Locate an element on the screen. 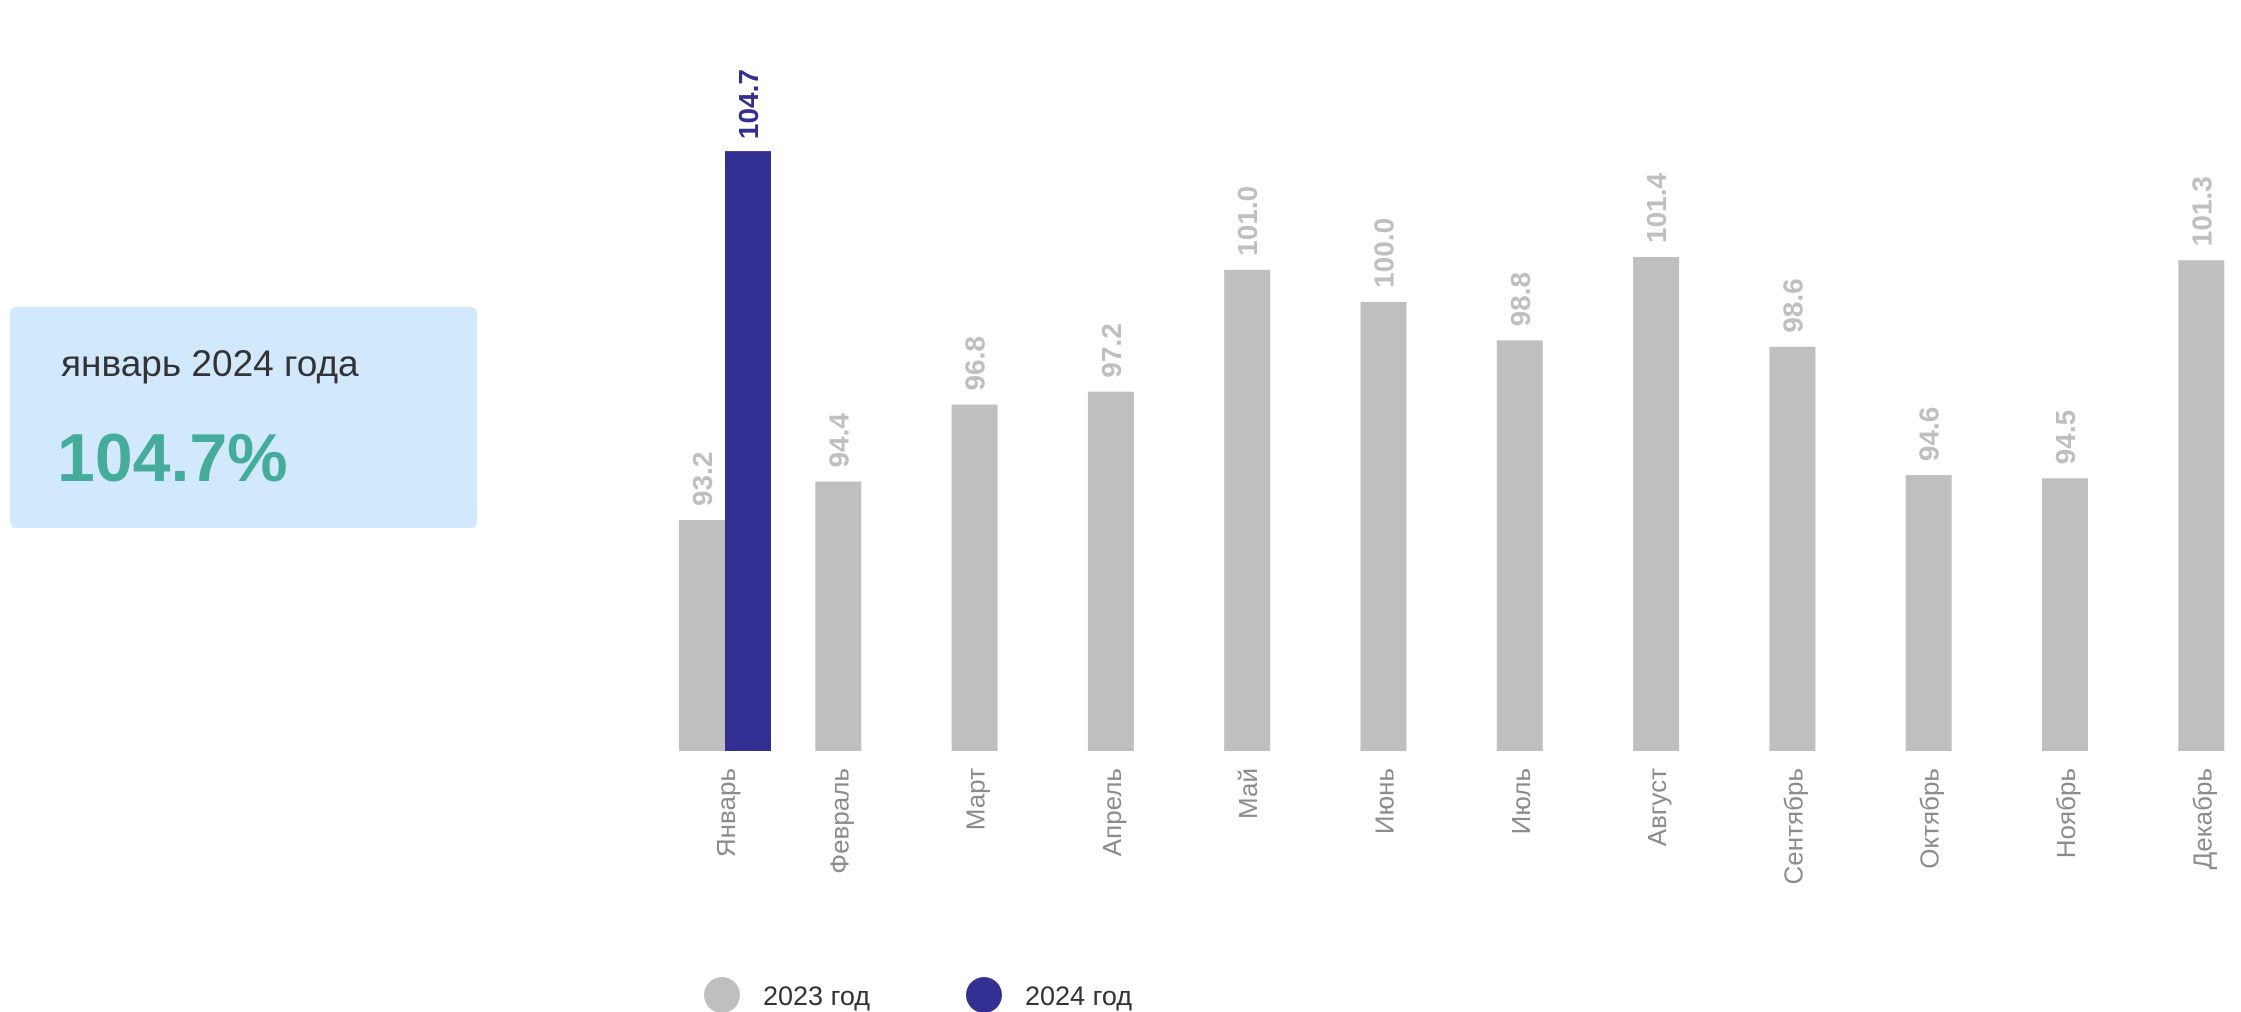 This screenshot has height=1012, width=2241. data-label-2024-1: 104.7 is located at coordinates (748, 104).